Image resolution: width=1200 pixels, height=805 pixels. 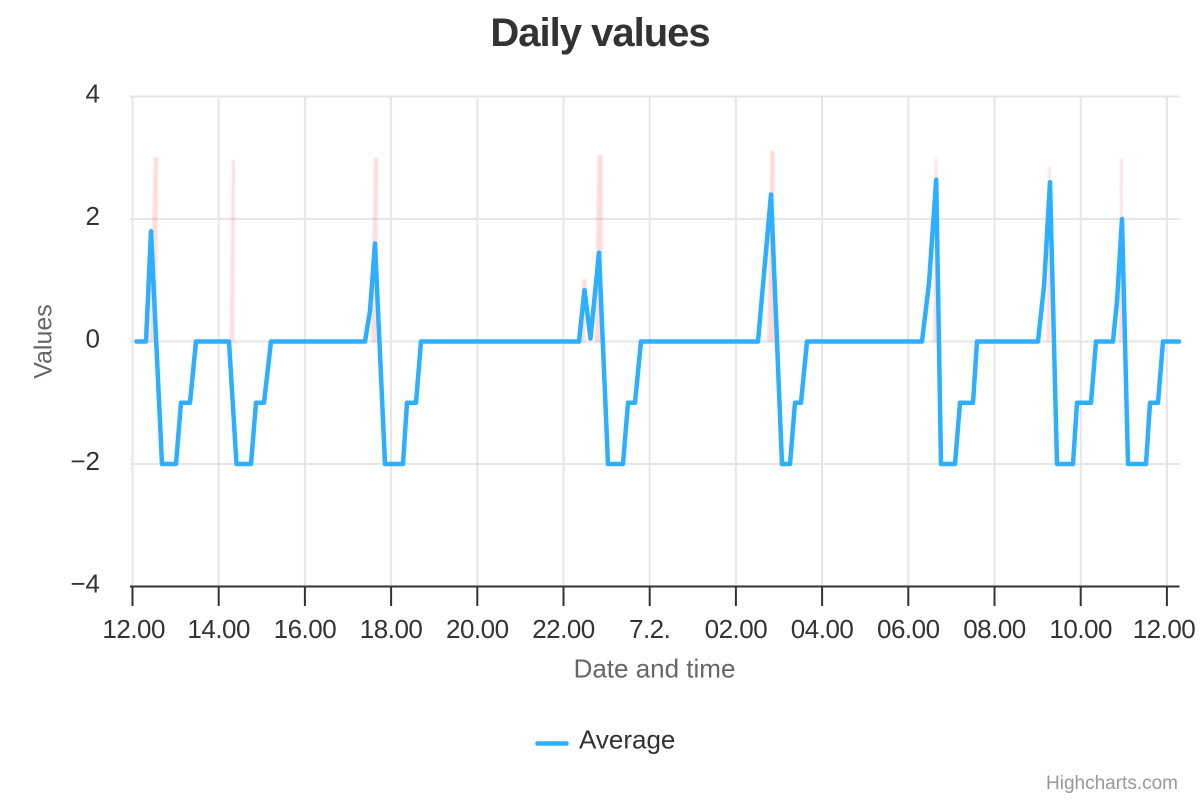 I want to click on svg-text: Values, so click(x=44, y=341).